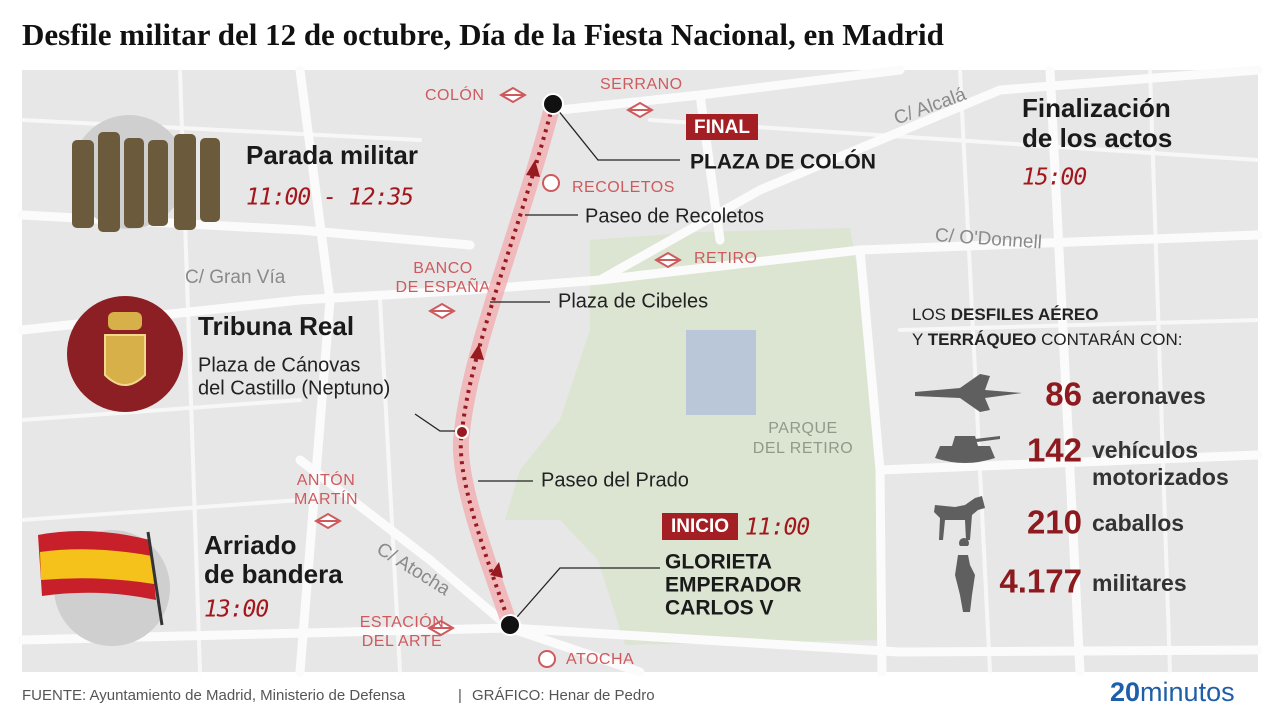  Describe the element at coordinates (443, 286) in the screenshot. I see `station-label: DE ESPAÑA` at that location.